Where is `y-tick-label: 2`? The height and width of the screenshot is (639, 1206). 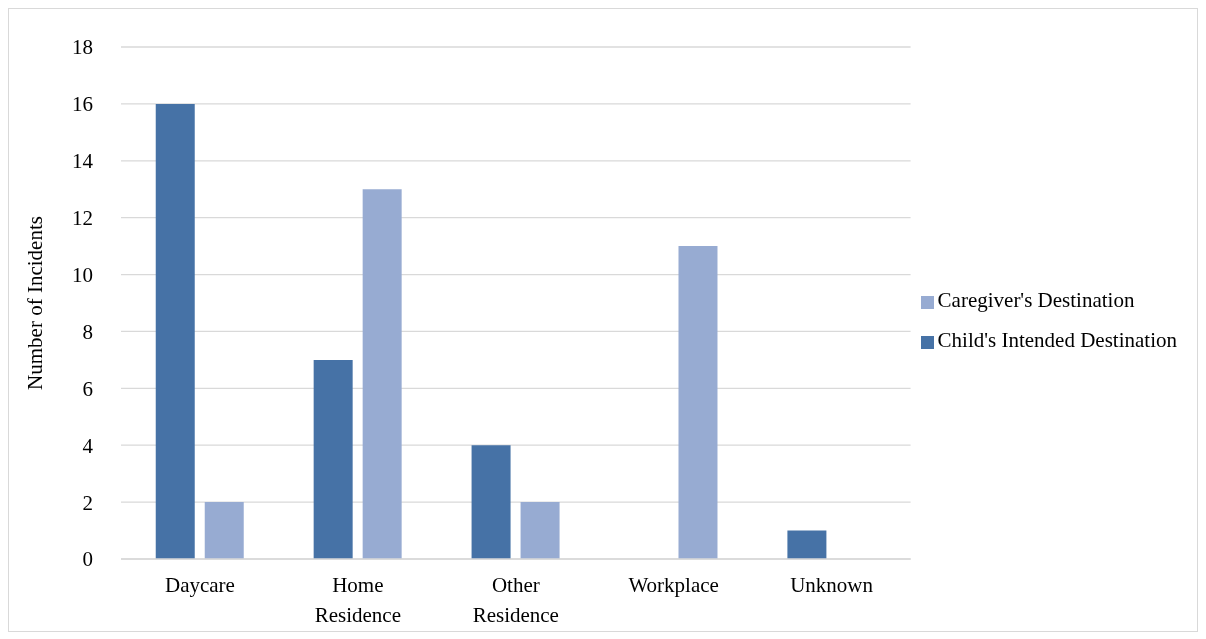 y-tick-label: 2 is located at coordinates (87, 502).